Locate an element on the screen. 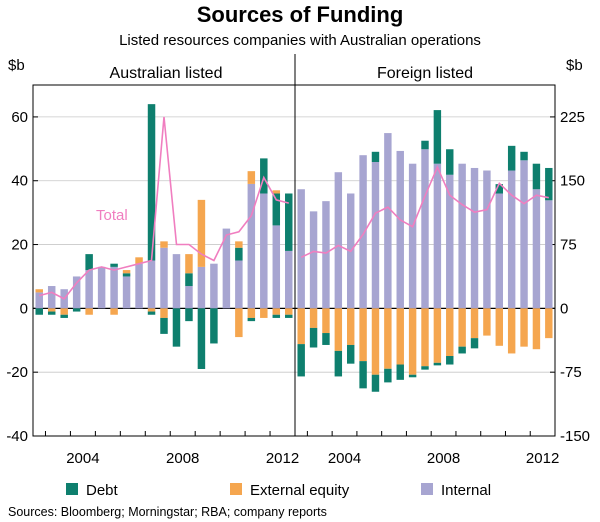 The width and height of the screenshot is (600, 522). legend-swatch-debt is located at coordinates (72, 489).